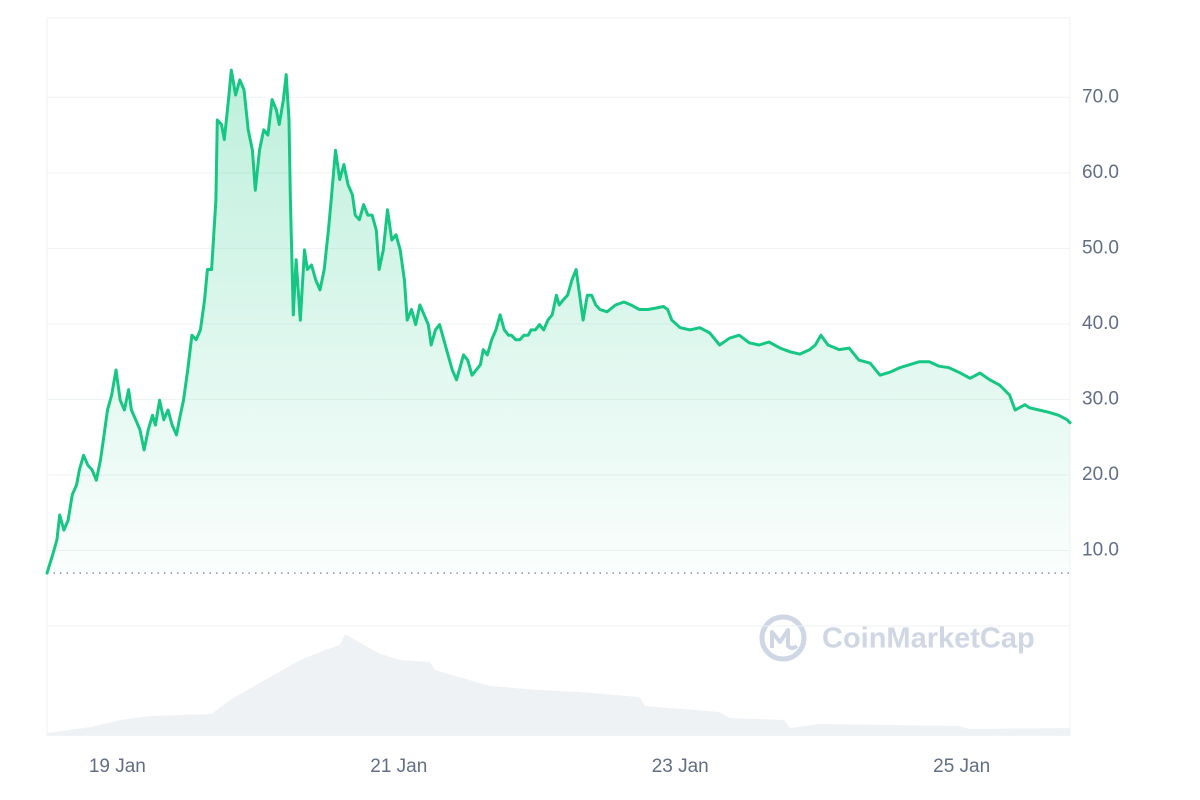 Image resolution: width=1200 pixels, height=800 pixels. I want to click on watermark-logo, so click(783, 638).